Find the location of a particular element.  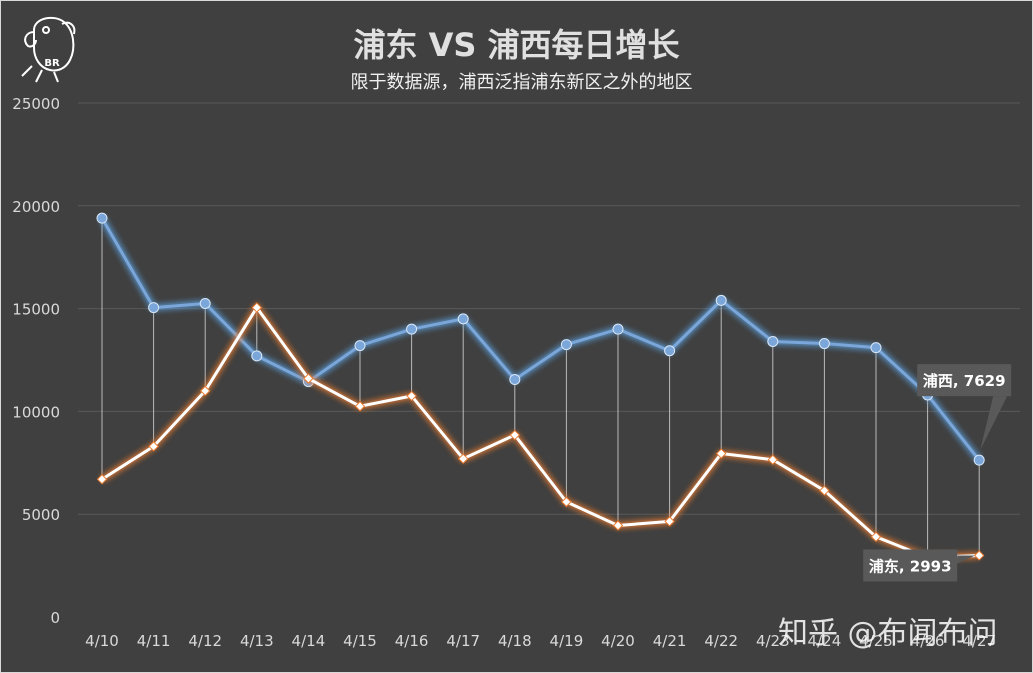

data-label: 浦西, 7629 is located at coordinates (964, 381).